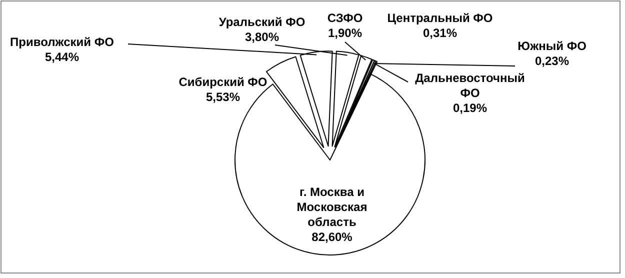 The width and height of the screenshot is (625, 278). I want to click on data-label: 1,90%, so click(345, 33).